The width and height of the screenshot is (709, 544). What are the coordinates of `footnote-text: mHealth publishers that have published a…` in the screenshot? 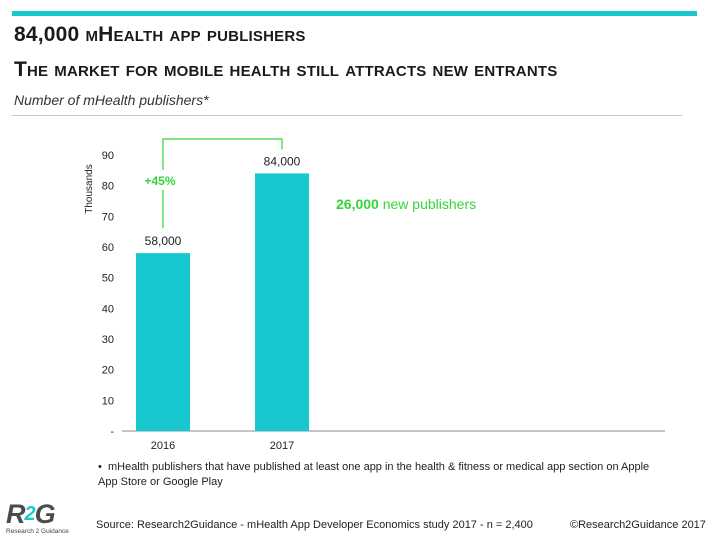 It's located at (374, 474).